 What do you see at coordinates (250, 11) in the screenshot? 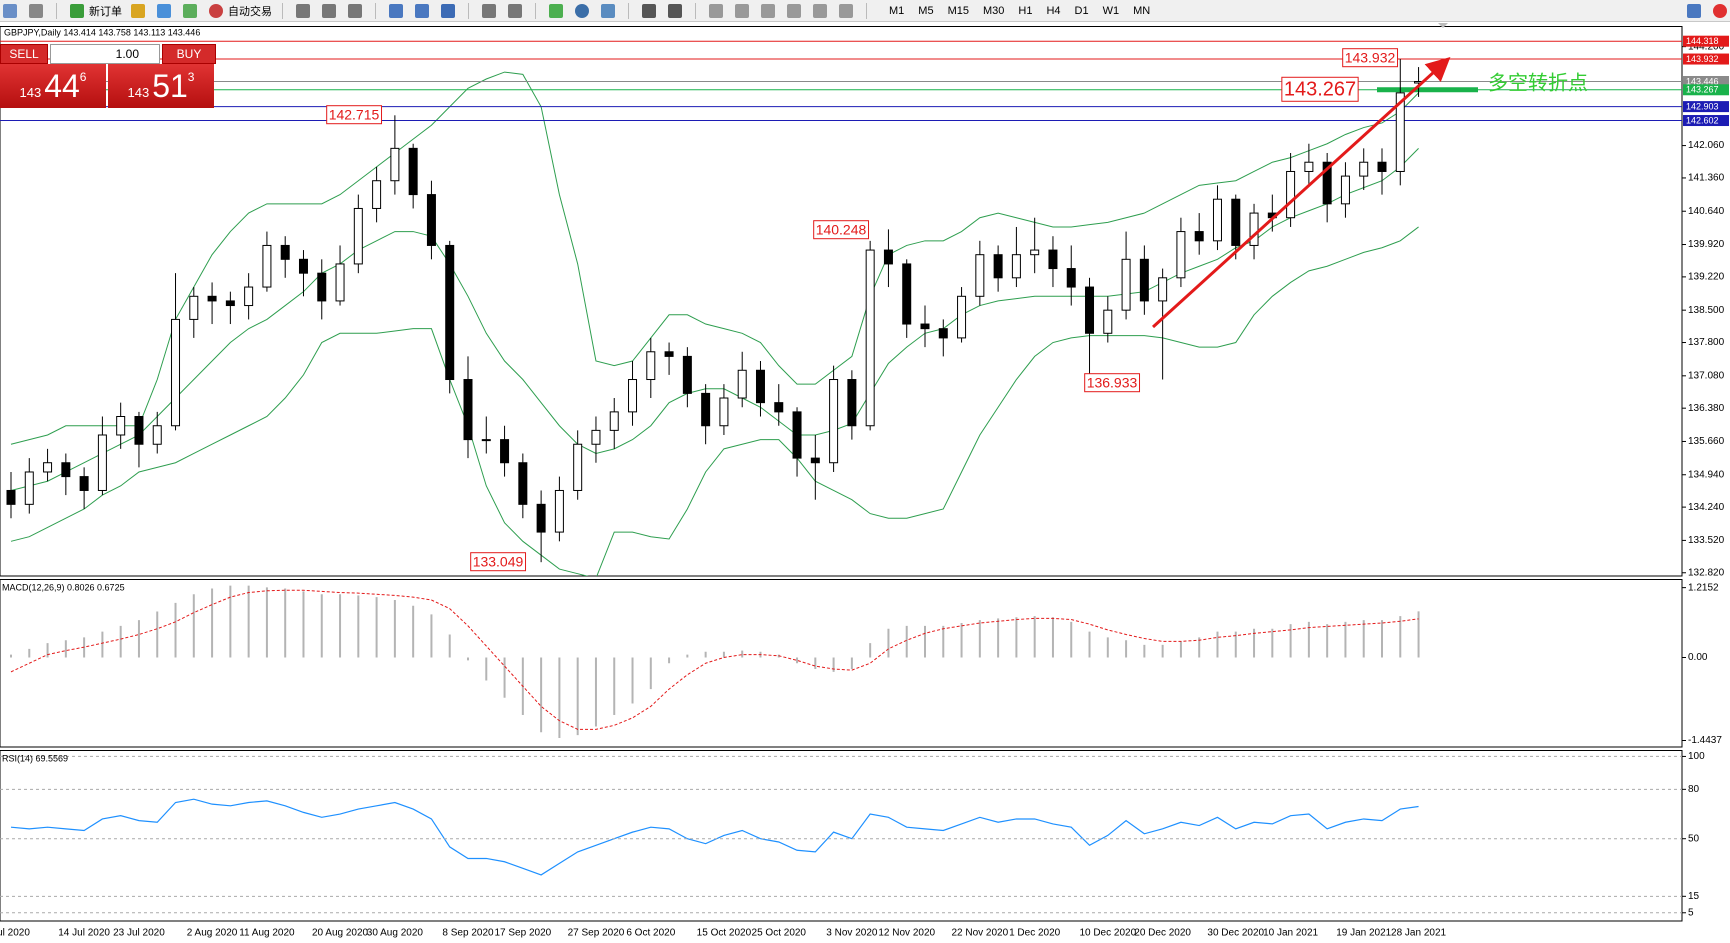
I see `button-label: 自动交易` at bounding box center [250, 11].